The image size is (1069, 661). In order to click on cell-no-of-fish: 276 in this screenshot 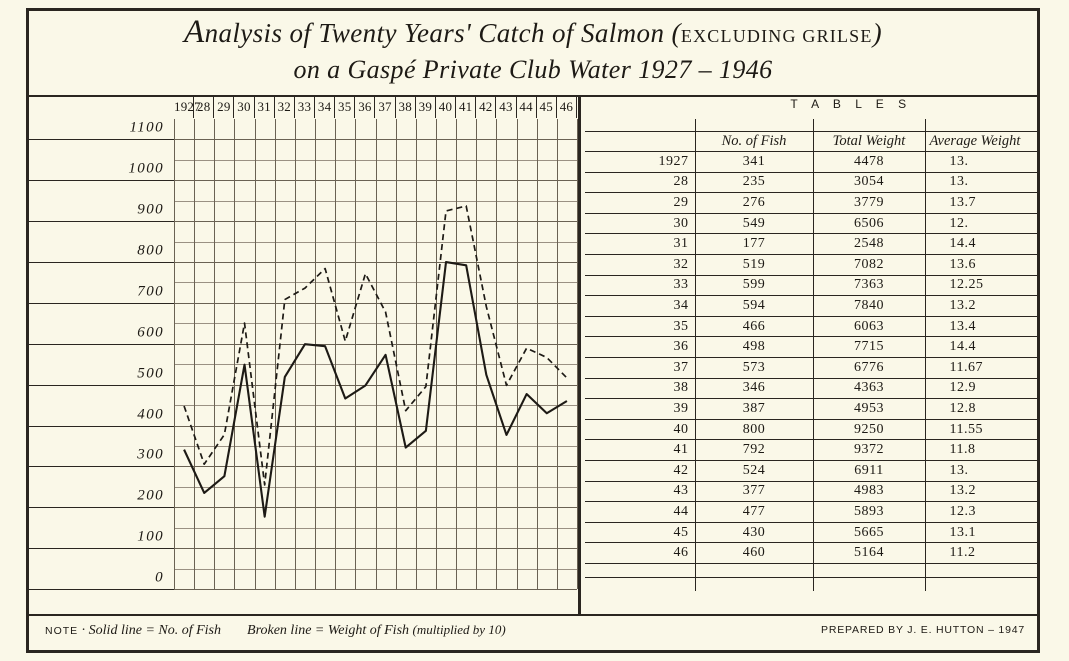, I will do `click(754, 203)`.